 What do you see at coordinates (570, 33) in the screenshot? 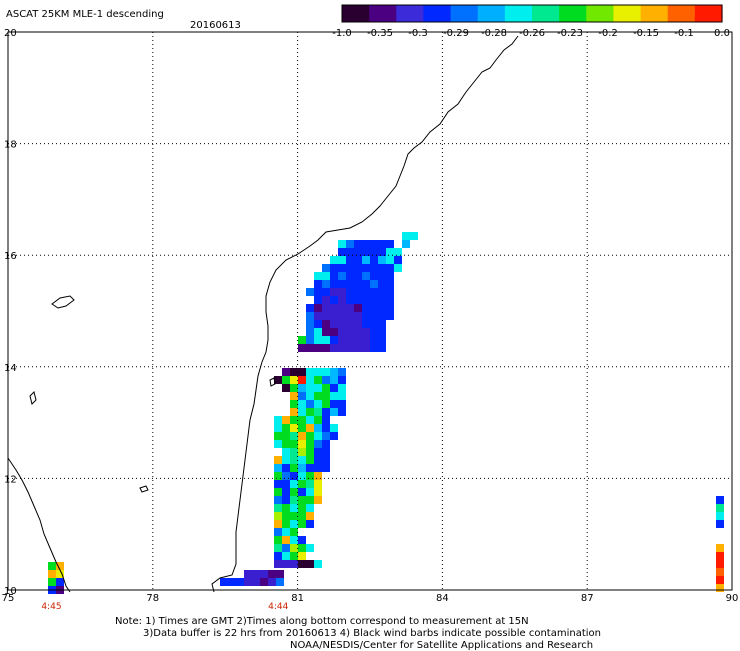
I see `colorbar-label: -0.23` at bounding box center [570, 33].